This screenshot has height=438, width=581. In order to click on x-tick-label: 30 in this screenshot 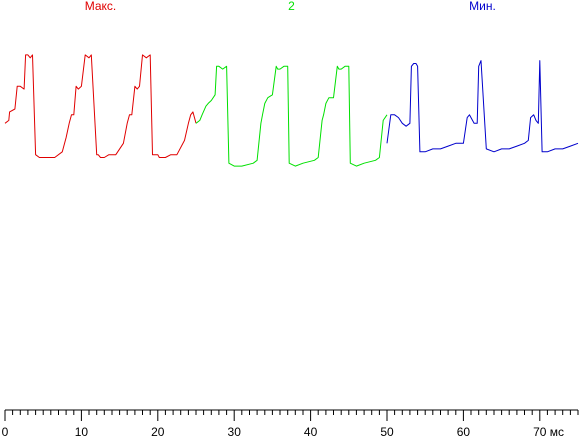, I will do `click(235, 431)`.